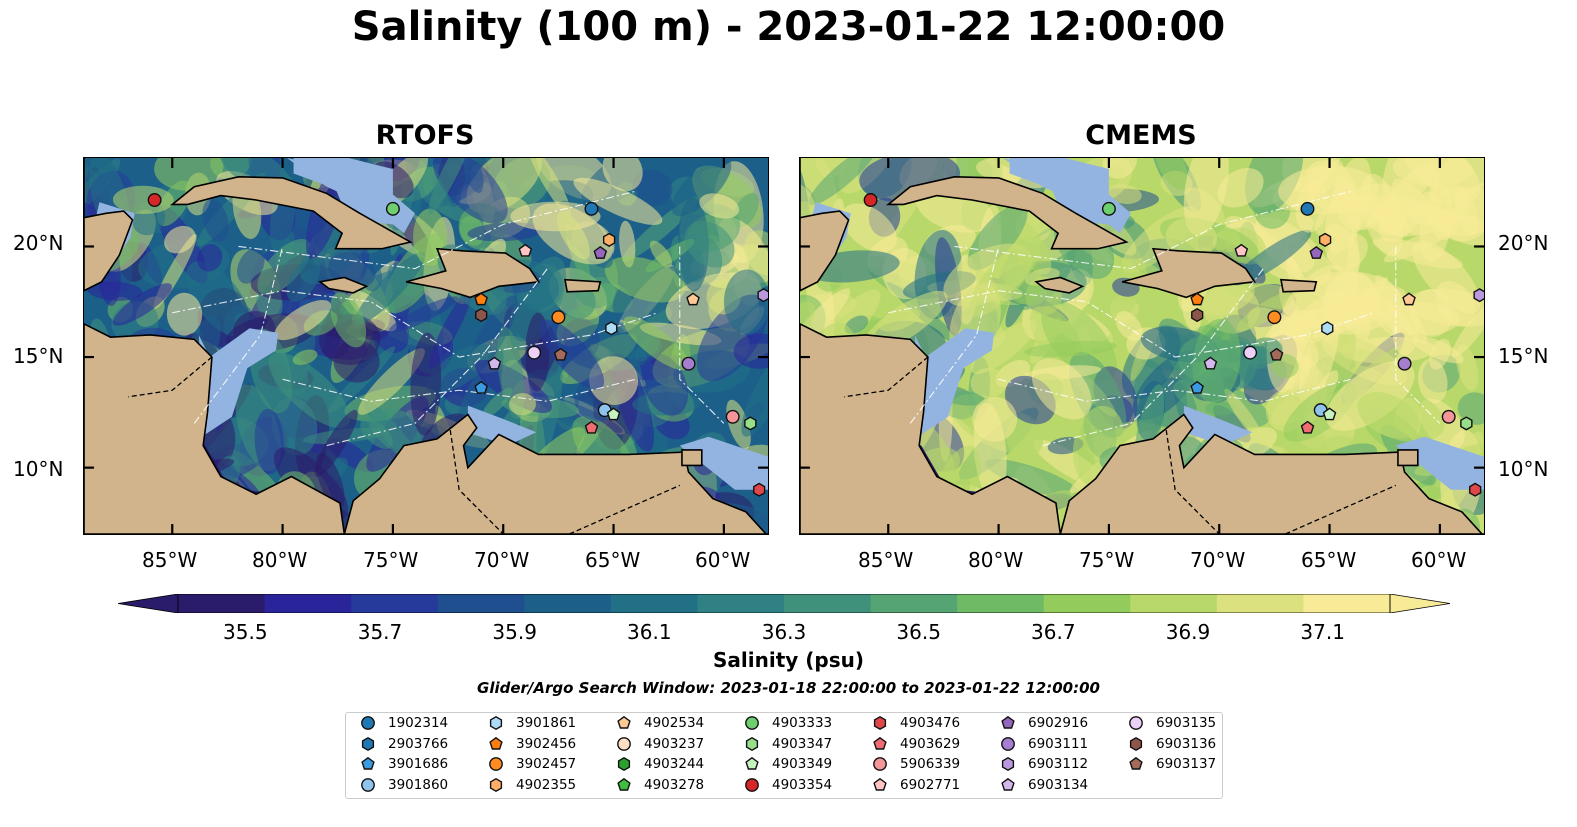 This screenshot has height=827, width=1577. What do you see at coordinates (343, 285) in the screenshot?
I see `land-jamaica` at bounding box center [343, 285].